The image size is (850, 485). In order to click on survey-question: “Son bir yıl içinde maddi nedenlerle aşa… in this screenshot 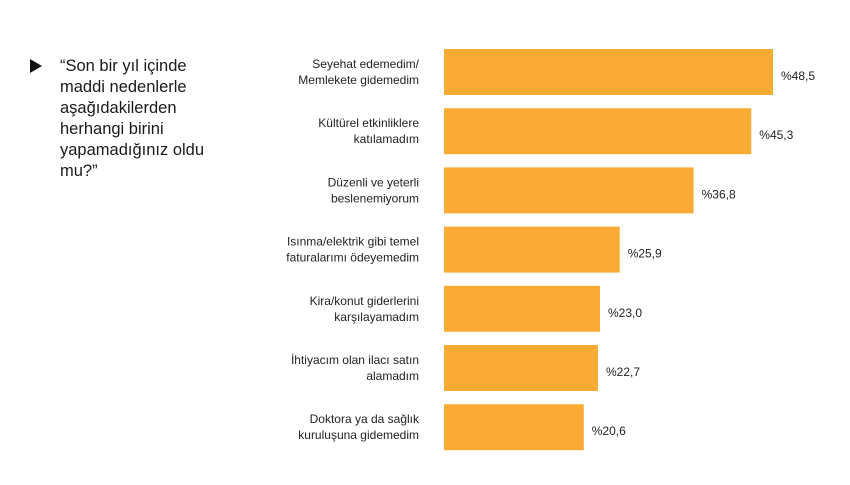, I will do `click(132, 118)`.